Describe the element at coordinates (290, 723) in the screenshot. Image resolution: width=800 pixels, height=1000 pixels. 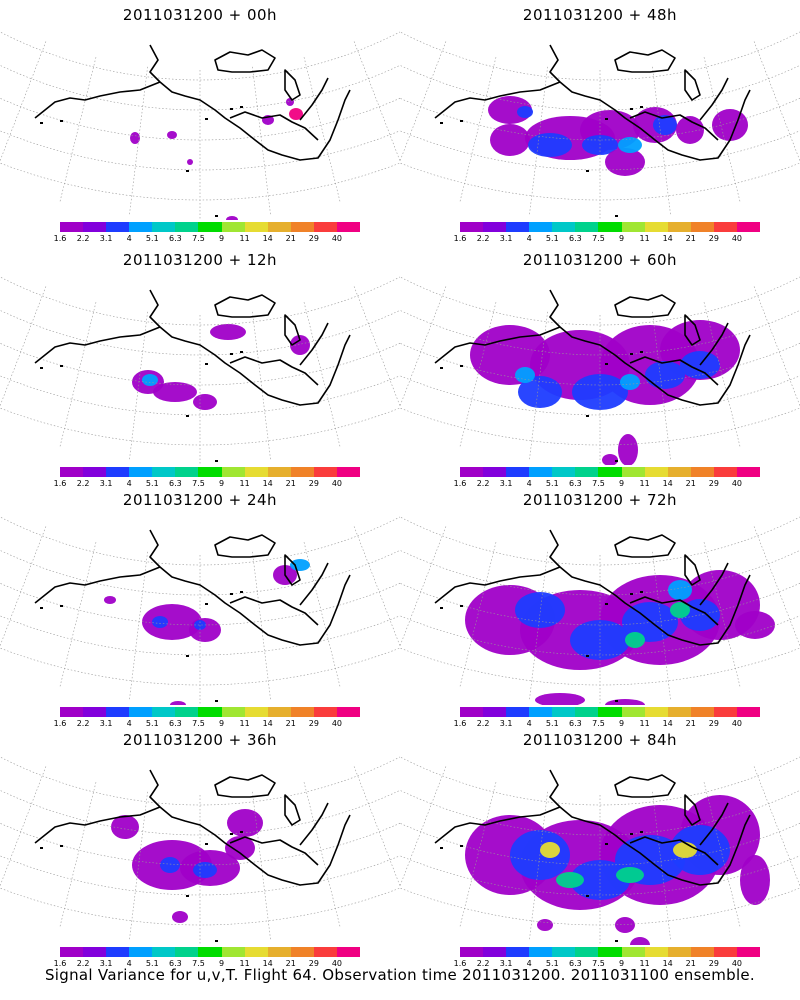
I see `colorbar-tick-label: 21` at that location.